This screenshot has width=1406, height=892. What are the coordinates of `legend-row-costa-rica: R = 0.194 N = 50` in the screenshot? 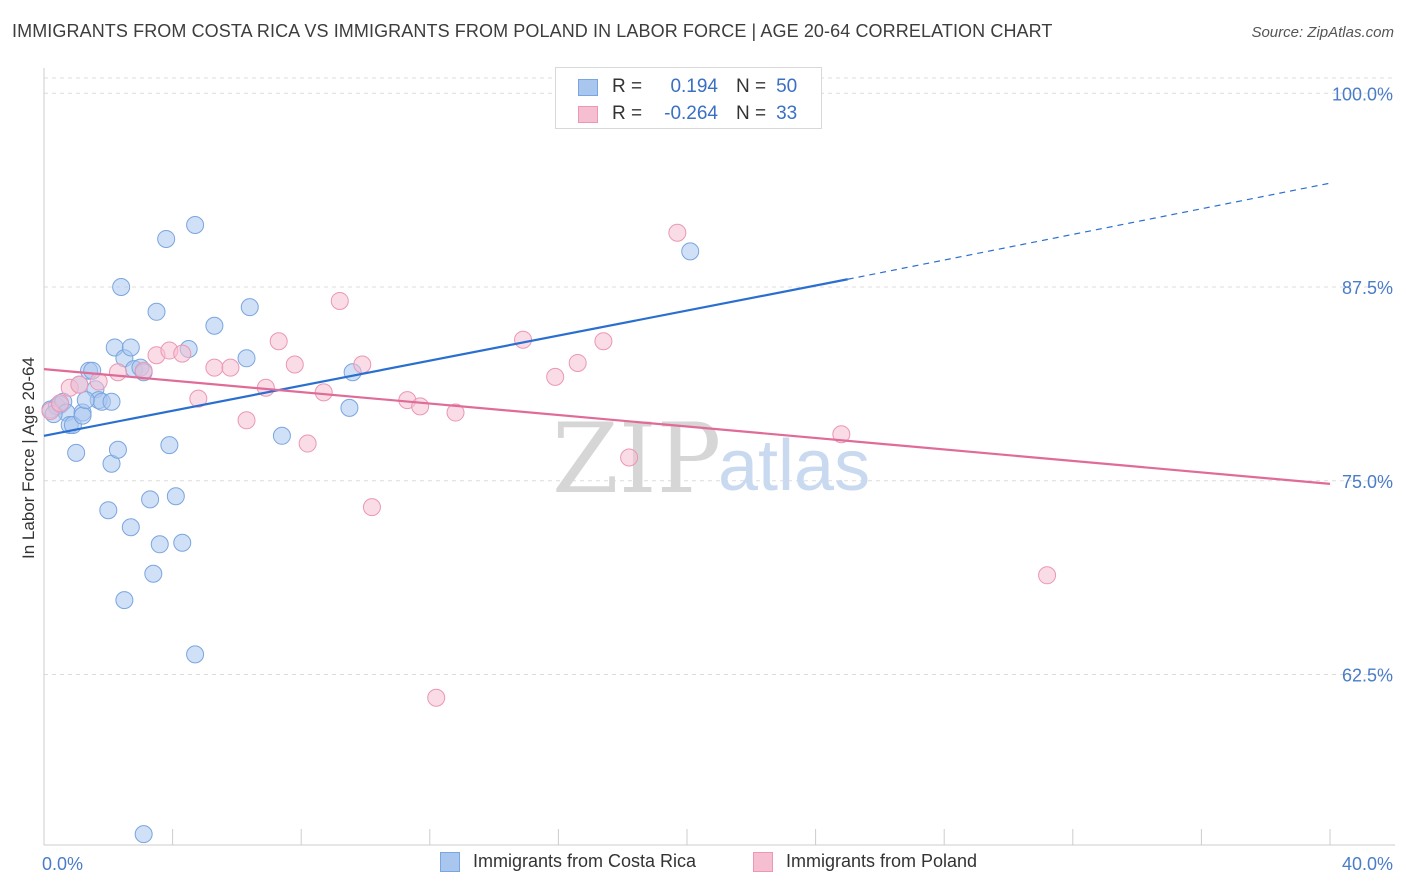 It's located at (687, 87).